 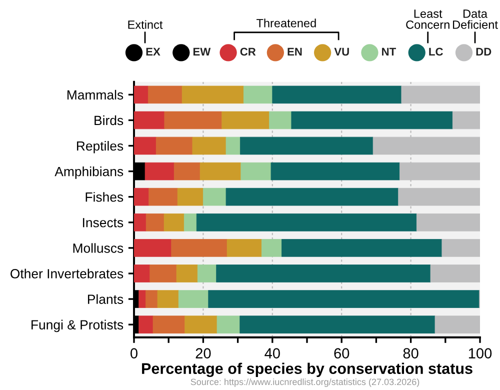 I want to click on x-axis-title: Percentage of species by conservation status, so click(x=307, y=370).